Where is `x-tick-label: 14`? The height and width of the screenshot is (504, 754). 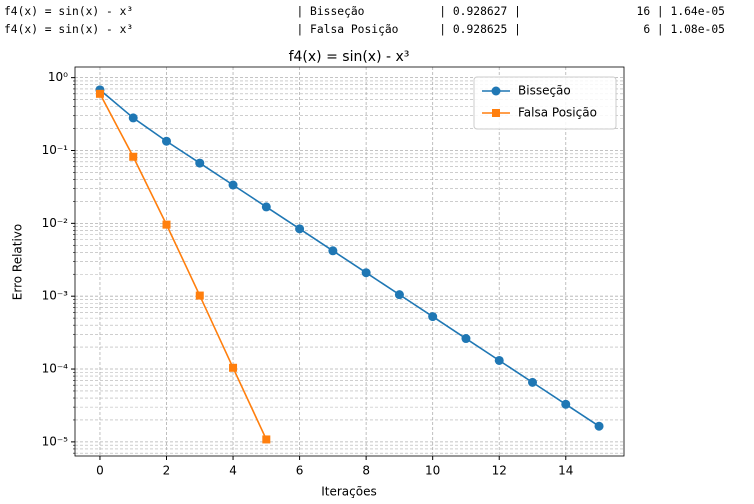 x-tick-label: 14 is located at coordinates (565, 471).